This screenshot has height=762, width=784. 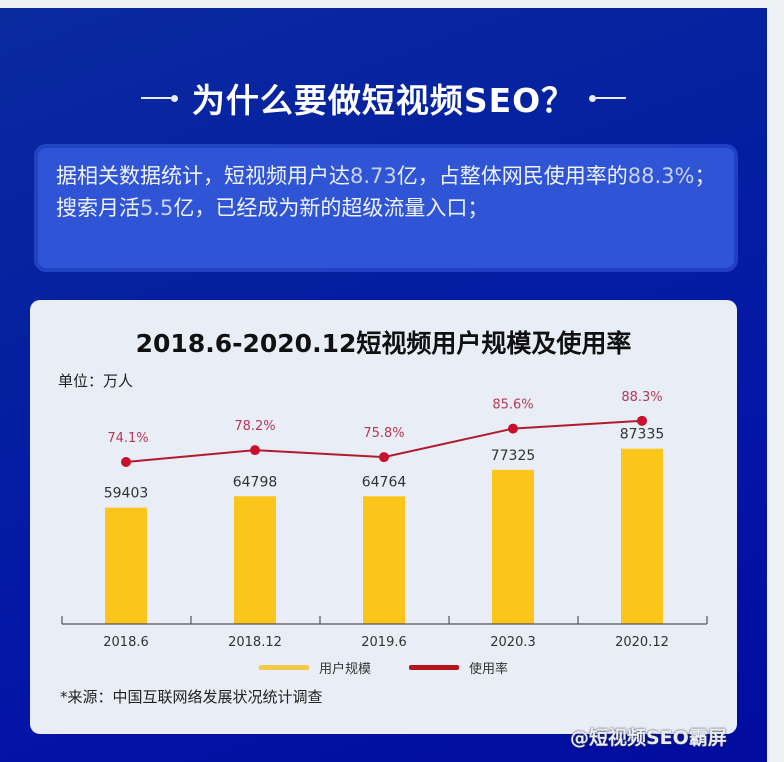 I want to click on source-note: *来源：中国互联网络发展状况统计调查, so click(x=191, y=697).